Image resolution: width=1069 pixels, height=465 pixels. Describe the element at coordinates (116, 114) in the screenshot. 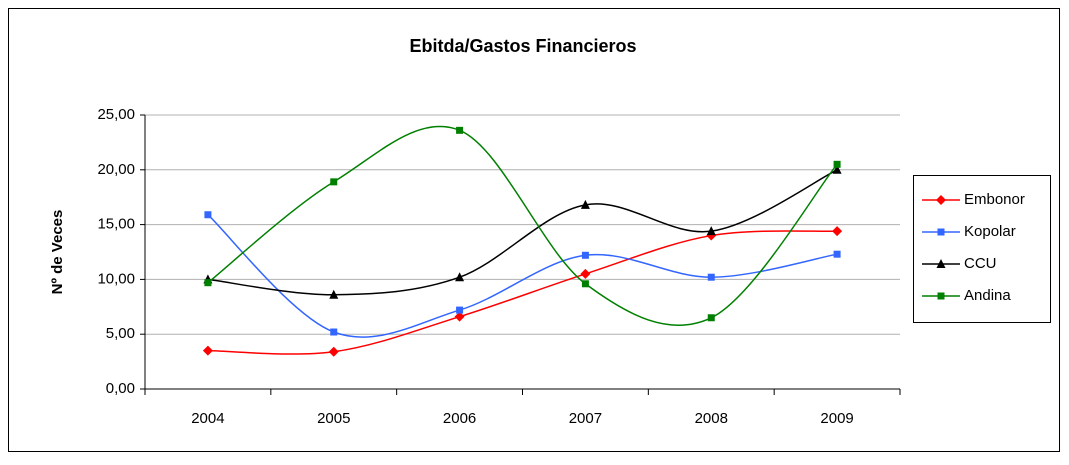

I see `y-tick-label: 25,00` at that location.